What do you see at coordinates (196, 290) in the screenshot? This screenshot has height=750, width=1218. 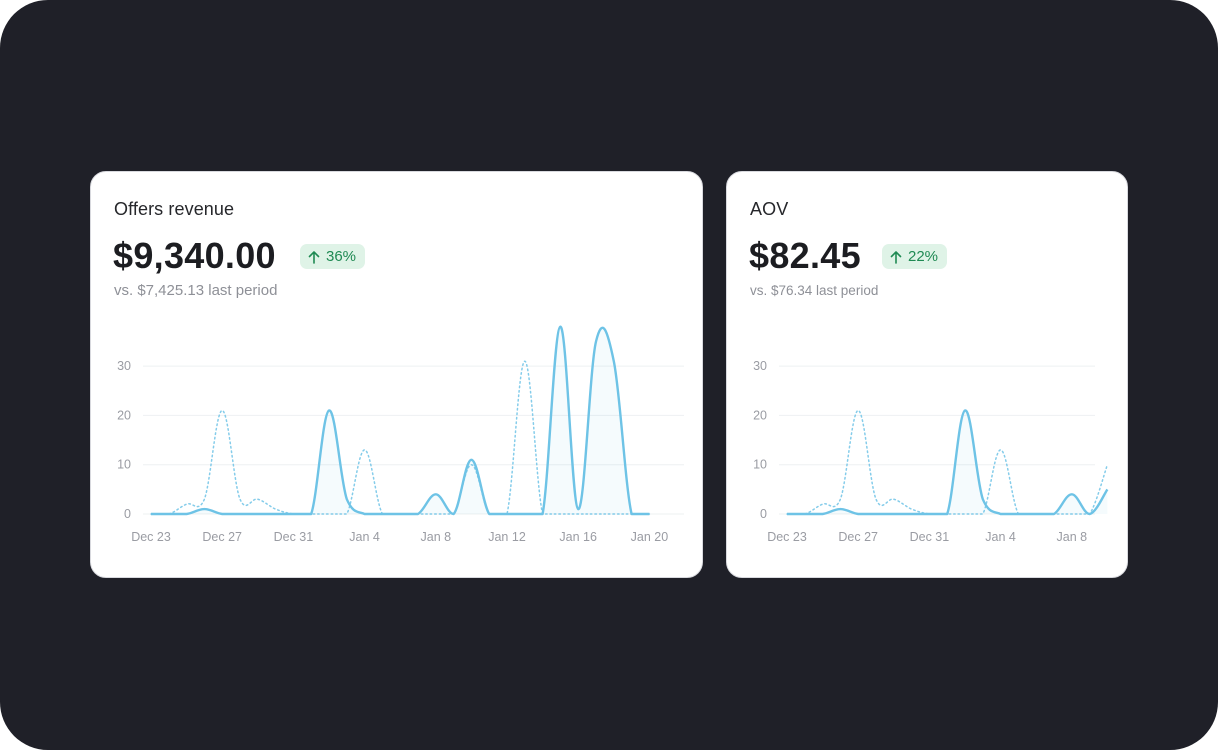 I see `comparison-text: vs. $7,425.13 last period` at bounding box center [196, 290].